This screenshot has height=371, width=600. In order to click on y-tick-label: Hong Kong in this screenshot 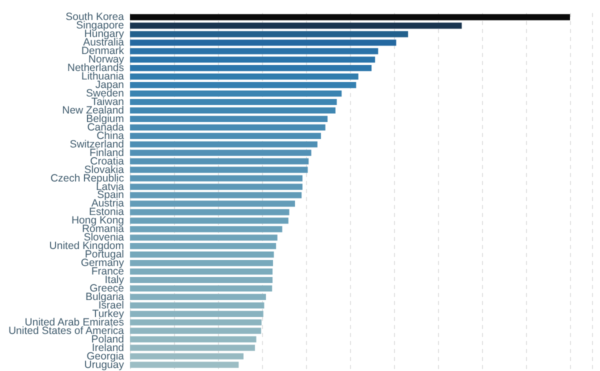, I will do `click(97, 220)`.